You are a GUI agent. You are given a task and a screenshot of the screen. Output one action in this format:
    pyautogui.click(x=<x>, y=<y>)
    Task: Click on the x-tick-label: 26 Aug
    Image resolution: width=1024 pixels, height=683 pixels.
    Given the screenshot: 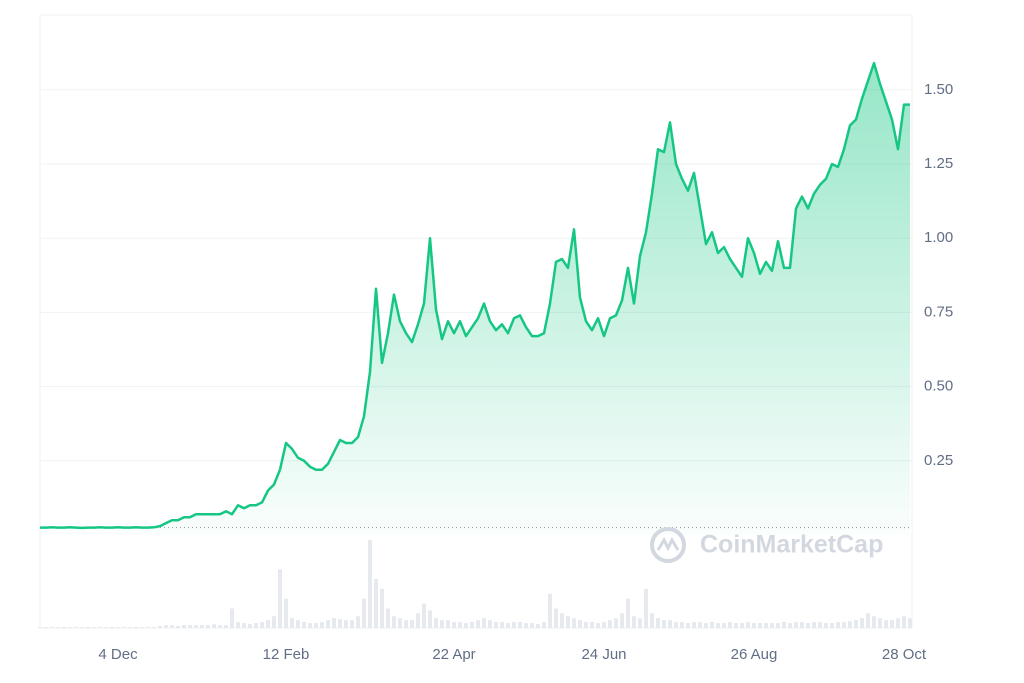 What is the action you would take?
    pyautogui.click(x=754, y=654)
    